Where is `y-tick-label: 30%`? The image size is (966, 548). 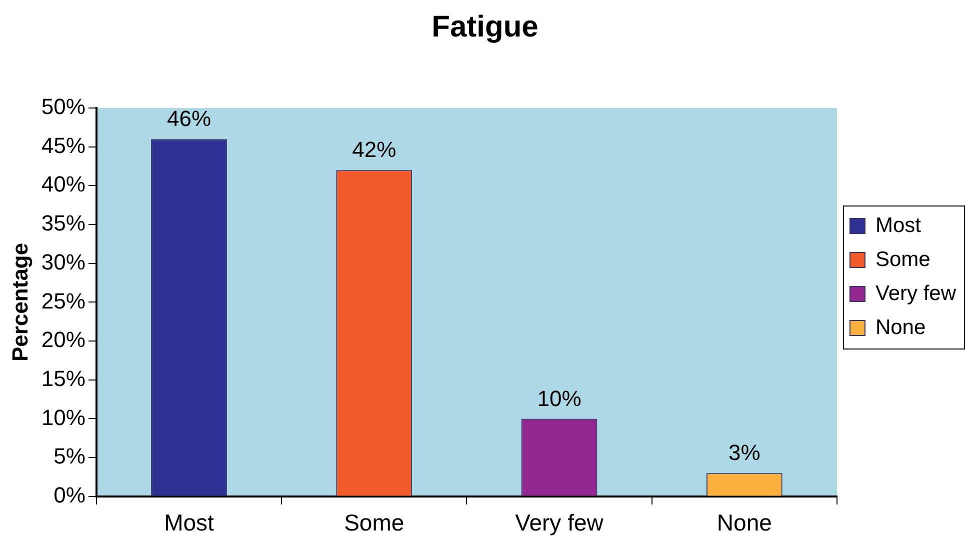 y-tick-label: 30% is located at coordinates (63, 261).